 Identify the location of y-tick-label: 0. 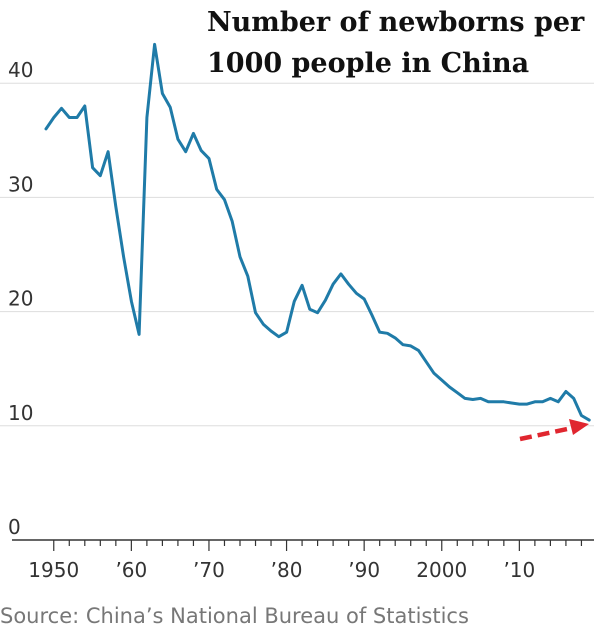
(14, 527).